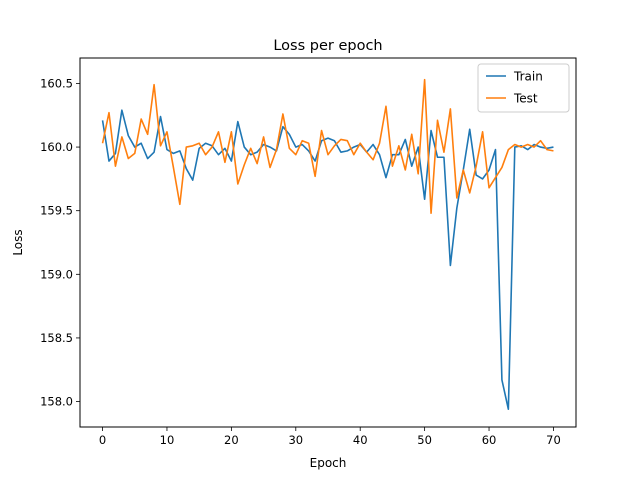 The width and height of the screenshot is (640, 484). Describe the element at coordinates (525, 99) in the screenshot. I see `legend-test-label: Test` at that location.